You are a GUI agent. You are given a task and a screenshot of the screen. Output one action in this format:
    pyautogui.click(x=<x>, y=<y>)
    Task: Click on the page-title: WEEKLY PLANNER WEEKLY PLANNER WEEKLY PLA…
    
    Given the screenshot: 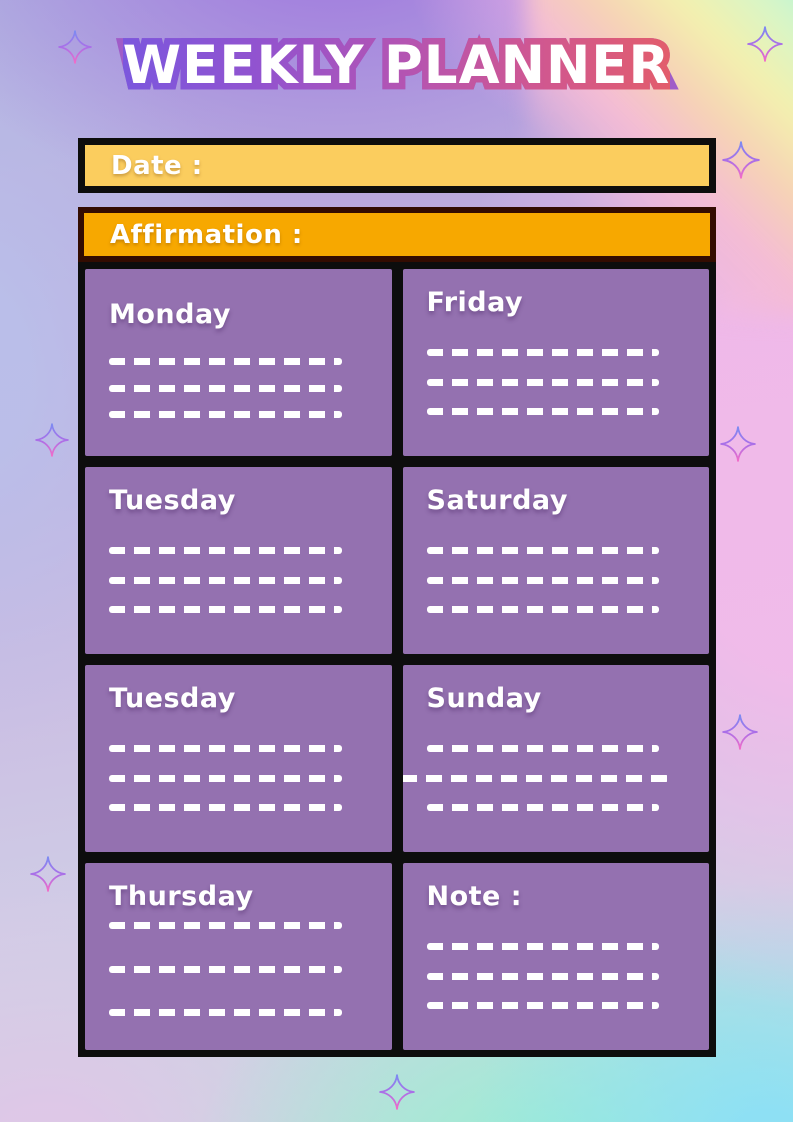 What is the action you would take?
    pyautogui.click(x=396, y=66)
    